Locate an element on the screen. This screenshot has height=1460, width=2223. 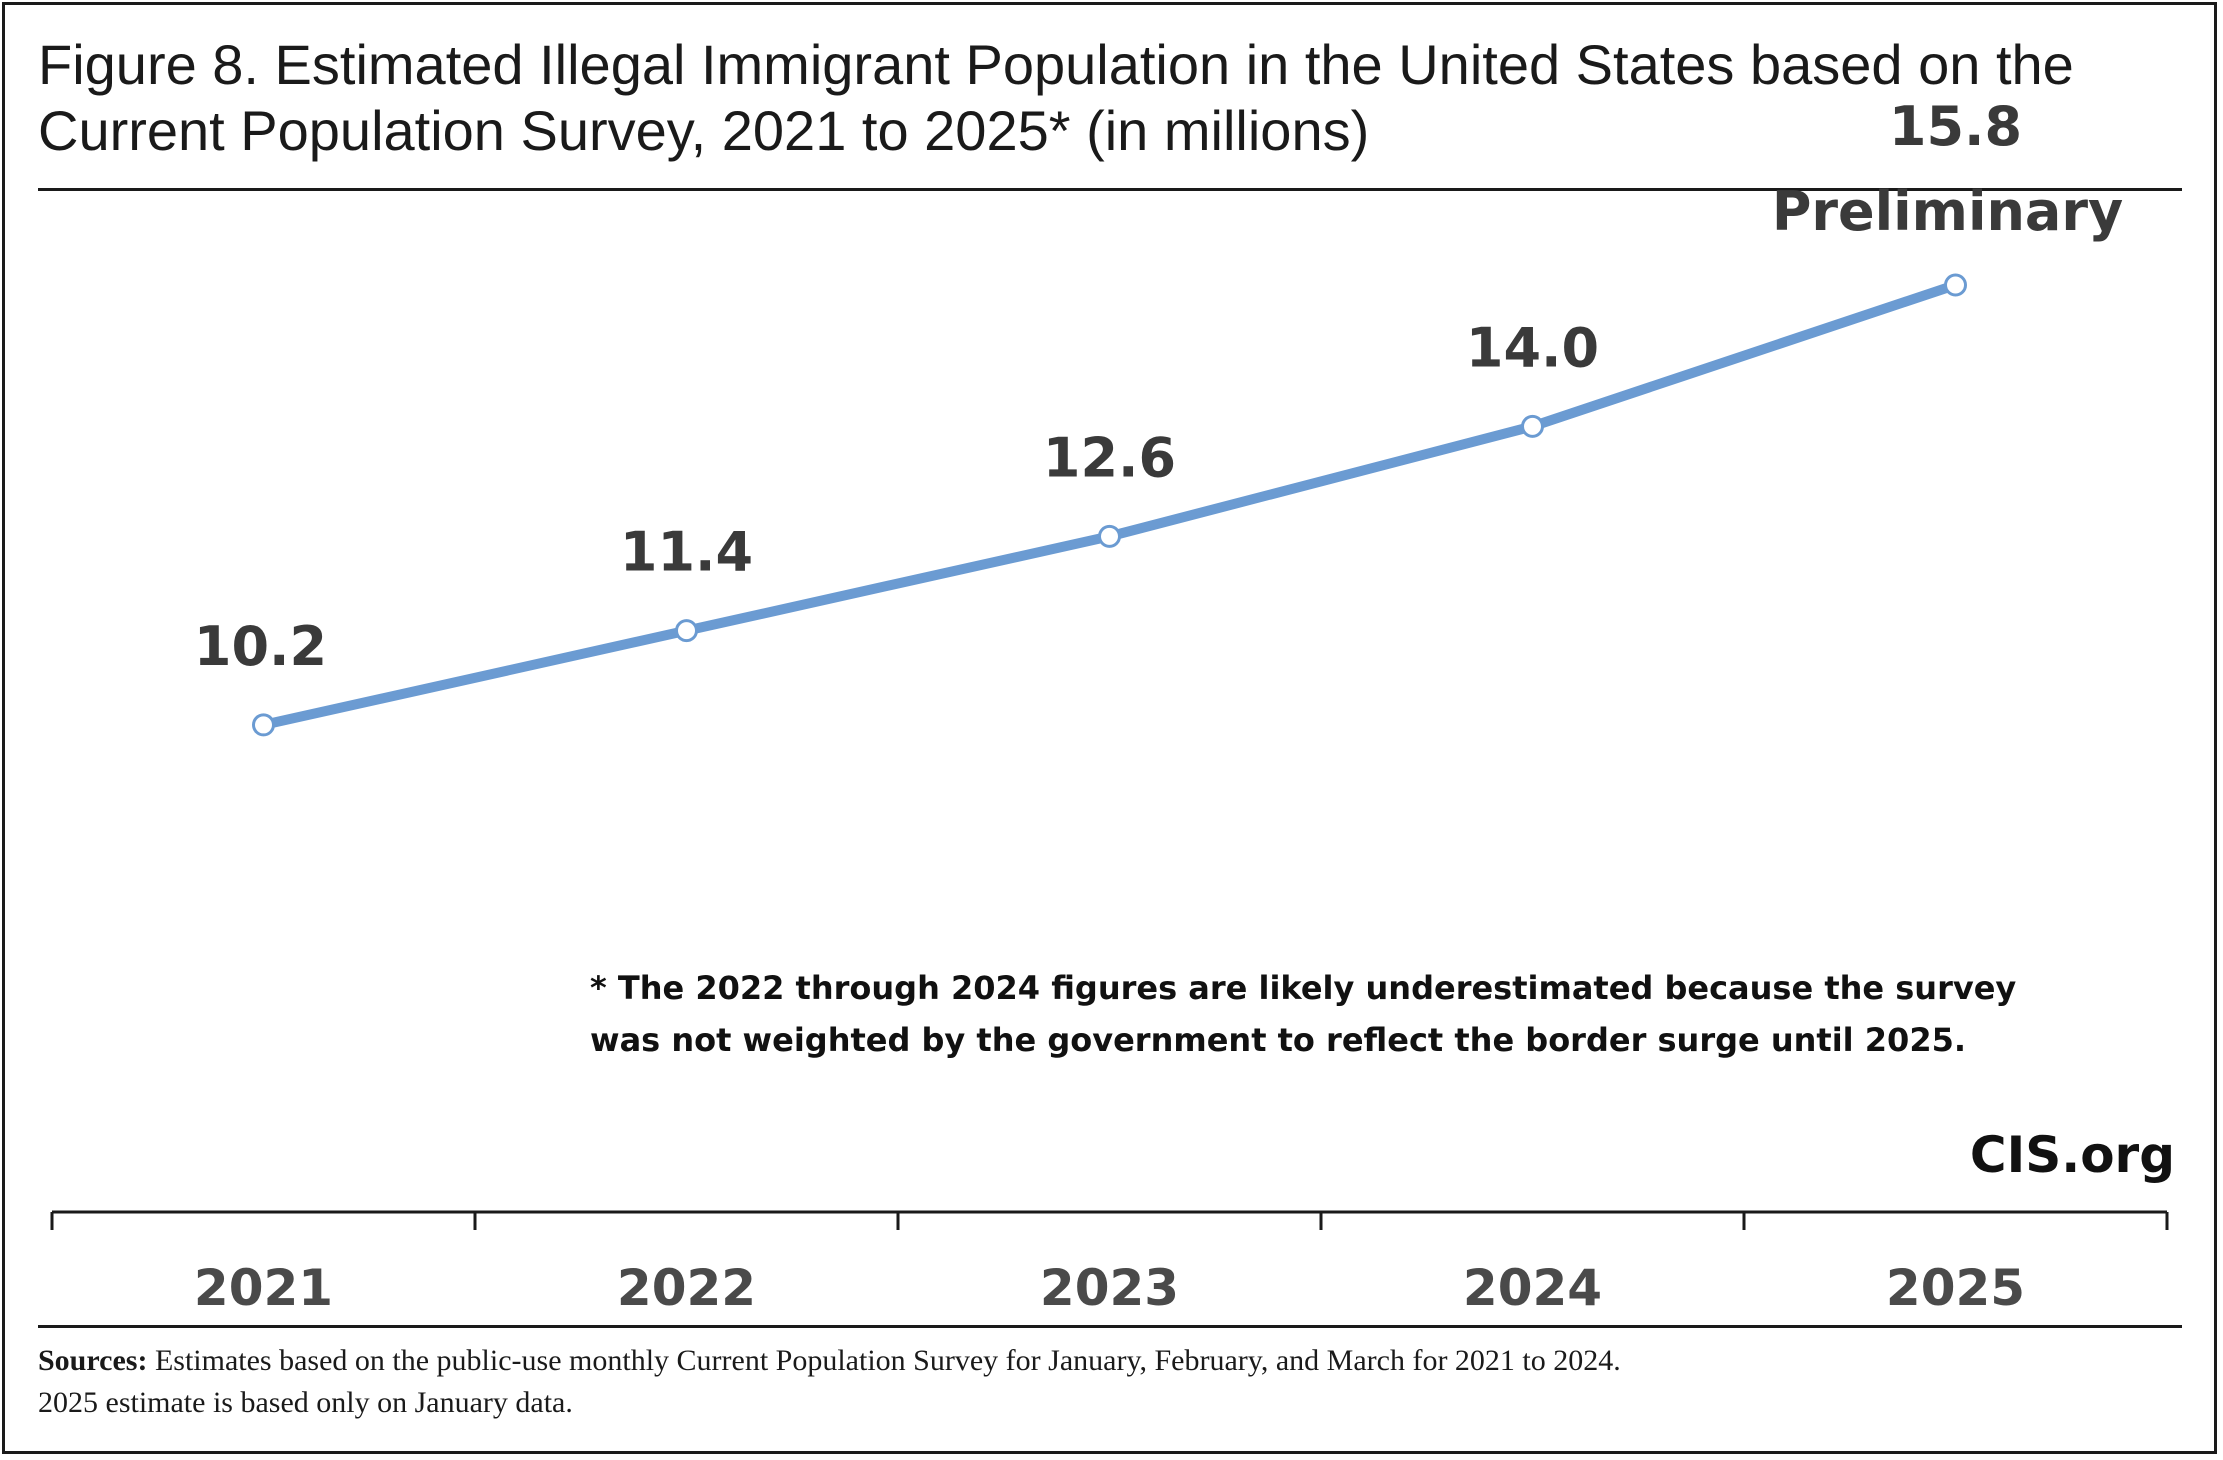
x-tick-label: 2024 is located at coordinates (1532, 1288).